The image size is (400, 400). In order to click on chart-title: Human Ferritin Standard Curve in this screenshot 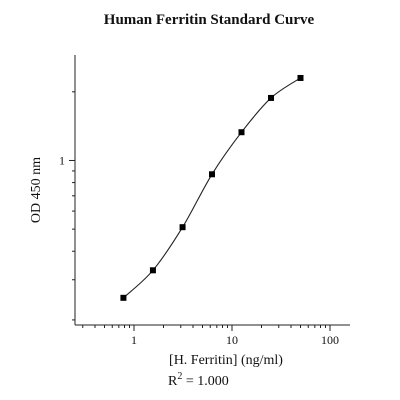, I will do `click(209, 20)`.